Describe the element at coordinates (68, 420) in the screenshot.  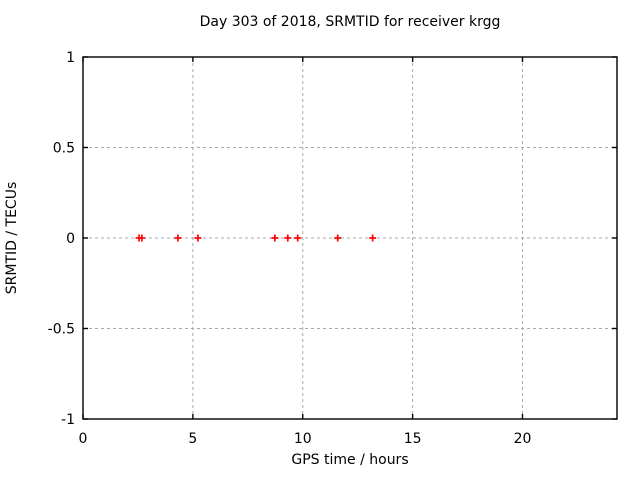
I see `y-tick-label: -1` at that location.